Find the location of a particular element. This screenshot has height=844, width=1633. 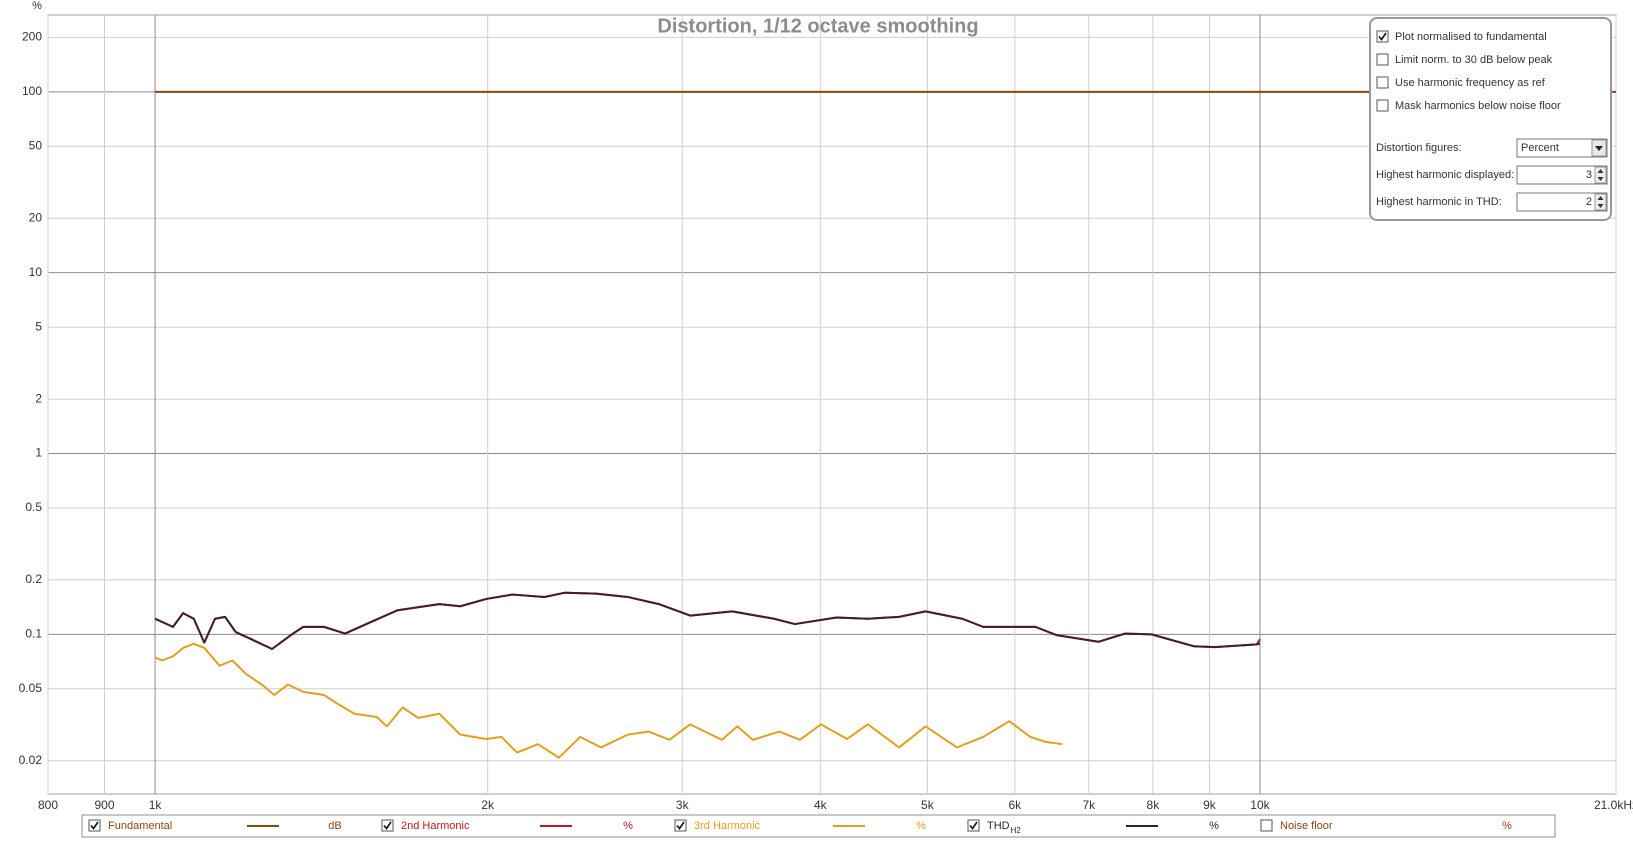

y-tick-label: 200 is located at coordinates (32, 37).